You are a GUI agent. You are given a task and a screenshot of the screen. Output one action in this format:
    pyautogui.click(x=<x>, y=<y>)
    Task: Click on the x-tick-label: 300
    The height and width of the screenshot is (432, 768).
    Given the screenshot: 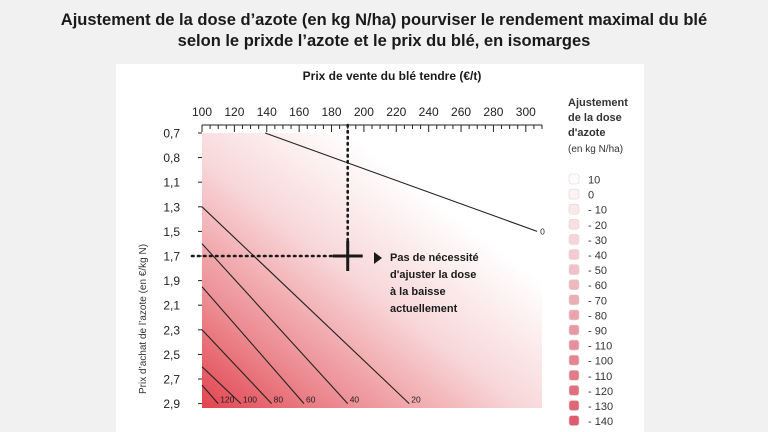 What is the action you would take?
    pyautogui.click(x=526, y=112)
    